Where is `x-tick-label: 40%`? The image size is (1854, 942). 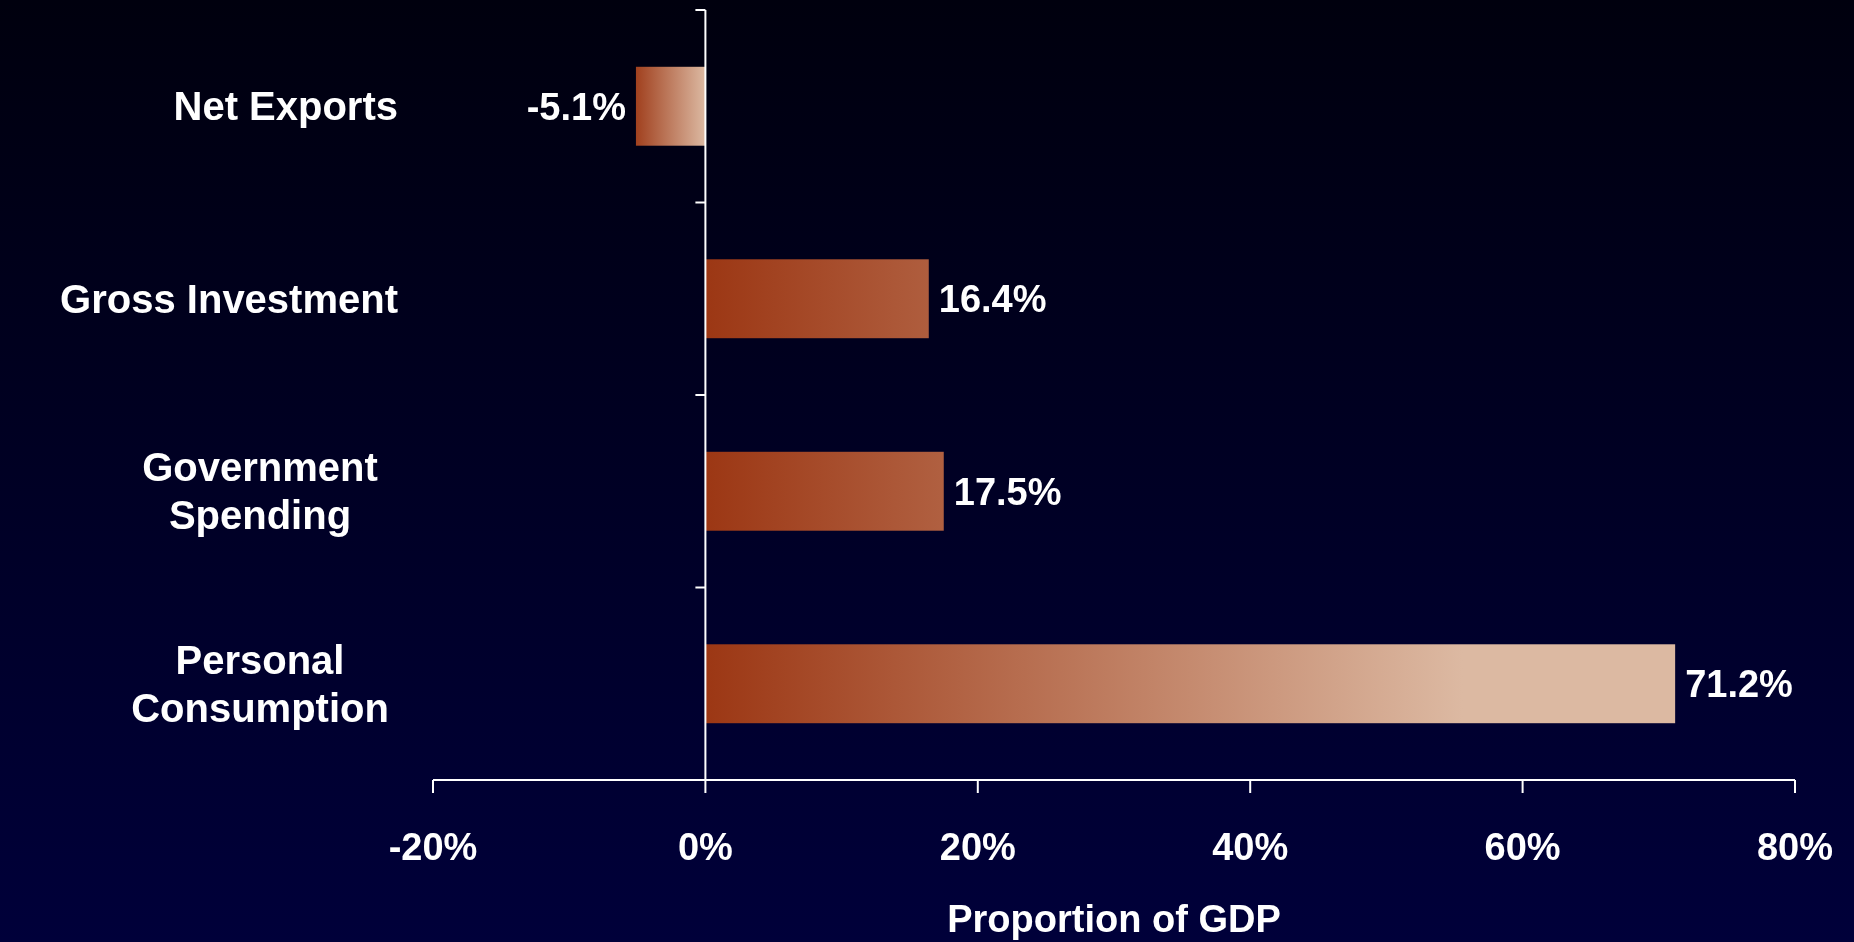 x-tick-label: 40% is located at coordinates (1250, 847).